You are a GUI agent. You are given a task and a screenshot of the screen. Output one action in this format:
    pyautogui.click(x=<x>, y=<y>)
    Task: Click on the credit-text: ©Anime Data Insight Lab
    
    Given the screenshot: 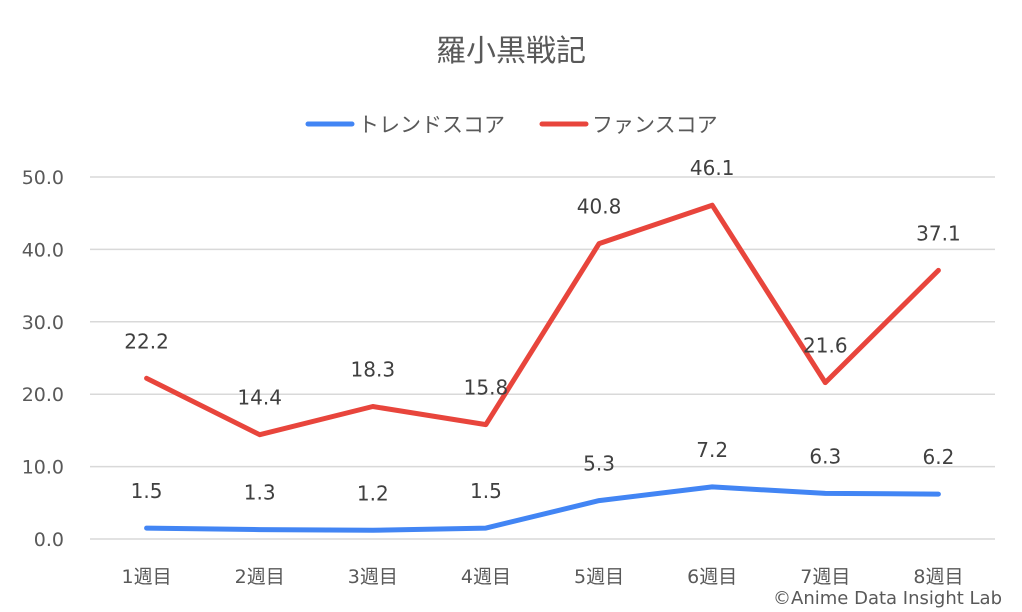 What is the action you would take?
    pyautogui.click(x=887, y=598)
    